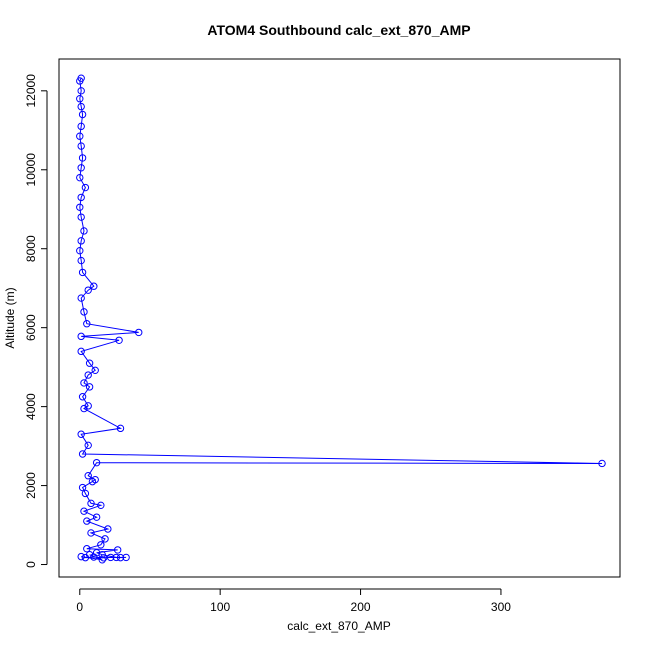 The width and height of the screenshot is (650, 650). I want to click on y-tick-label: 8000, so click(31, 248).